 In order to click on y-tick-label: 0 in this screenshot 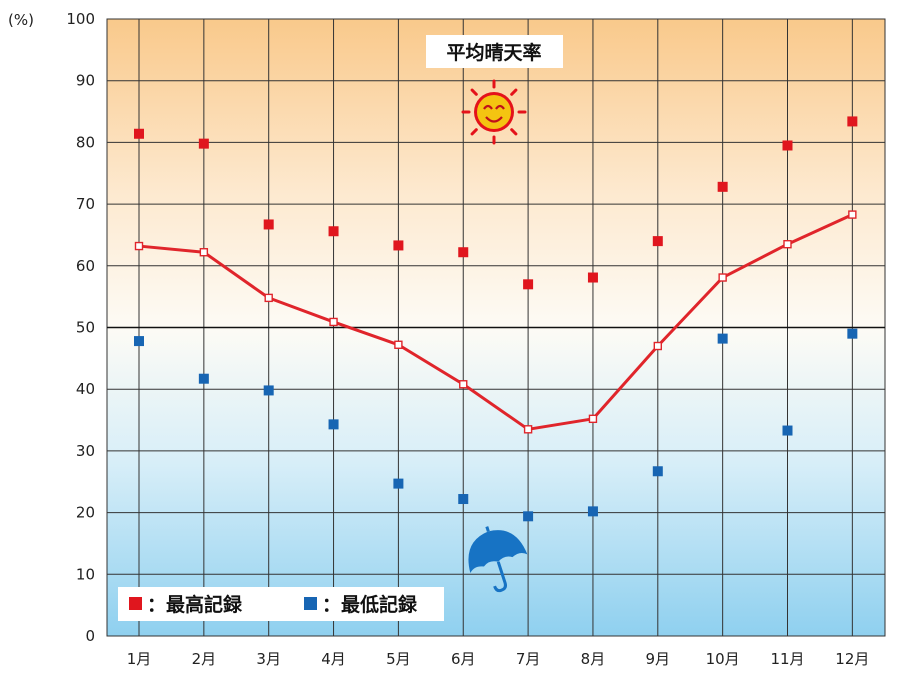, I will do `click(90, 636)`.